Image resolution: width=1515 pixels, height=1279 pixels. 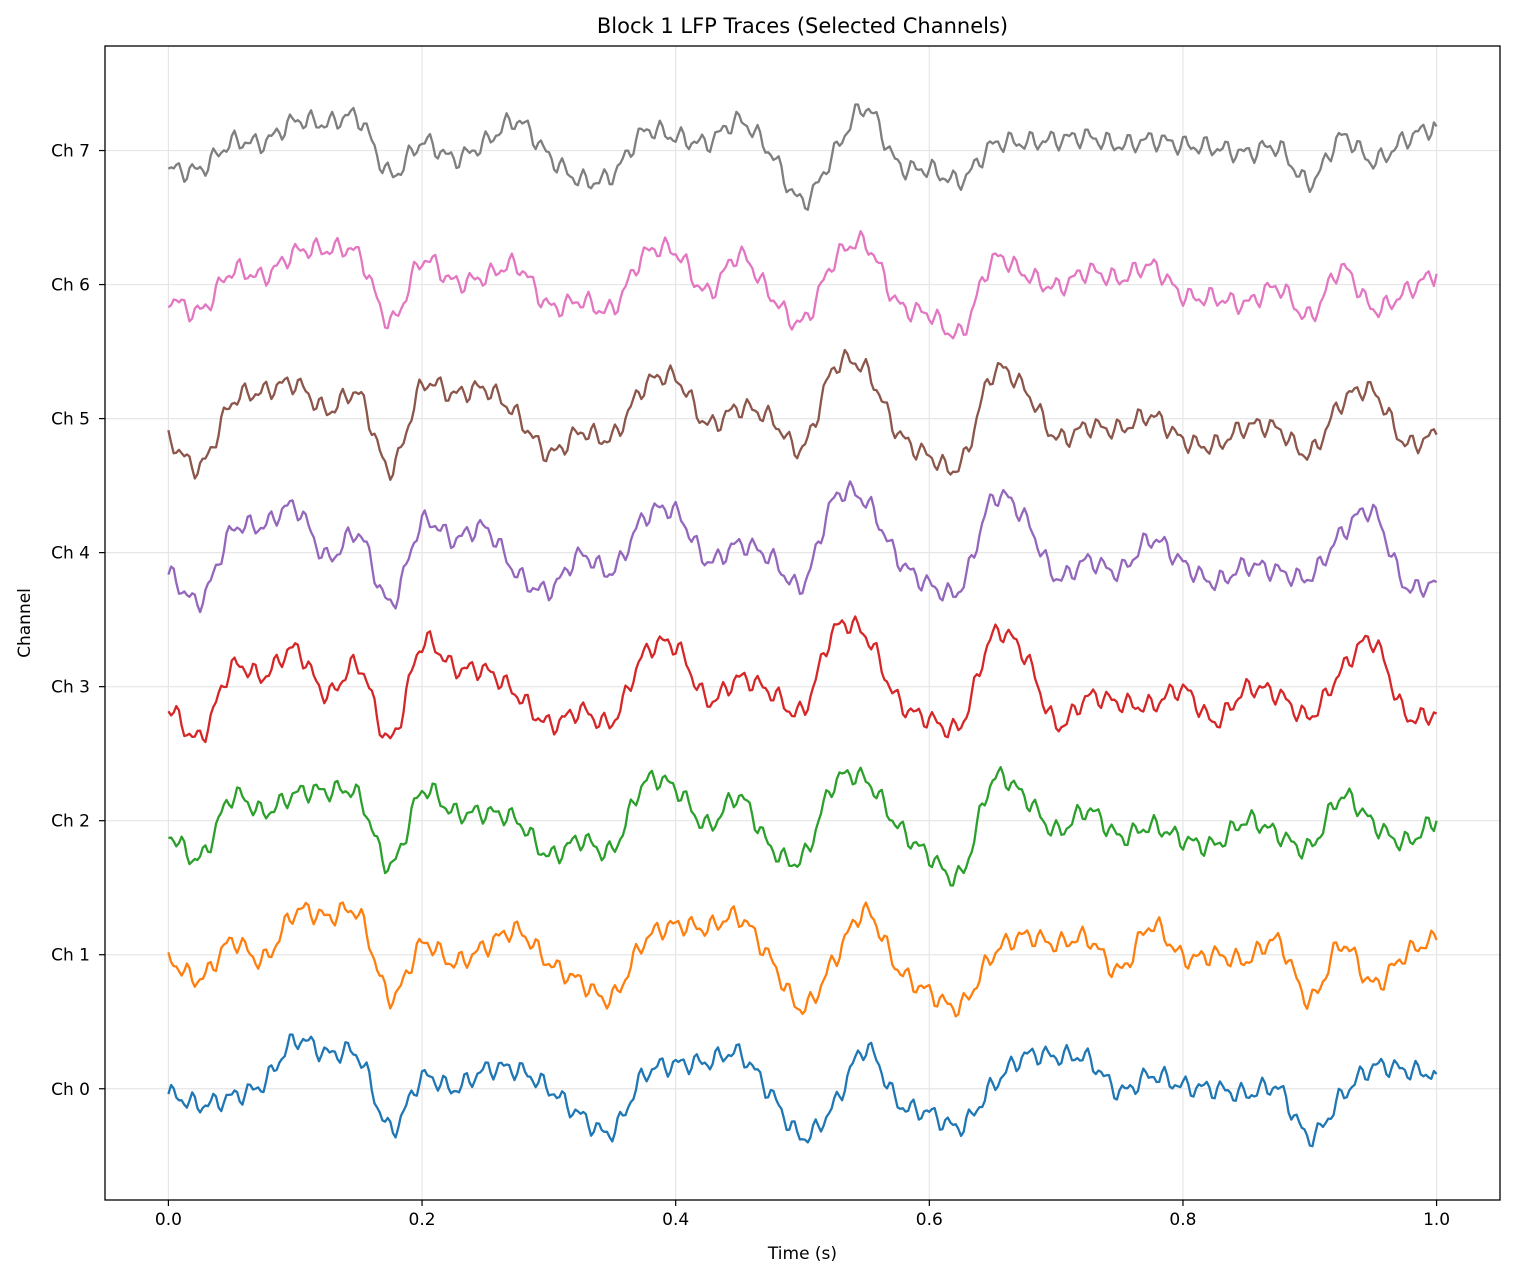 What do you see at coordinates (70, 1090) in the screenshot?
I see `y-tick-label: Ch 0` at bounding box center [70, 1090].